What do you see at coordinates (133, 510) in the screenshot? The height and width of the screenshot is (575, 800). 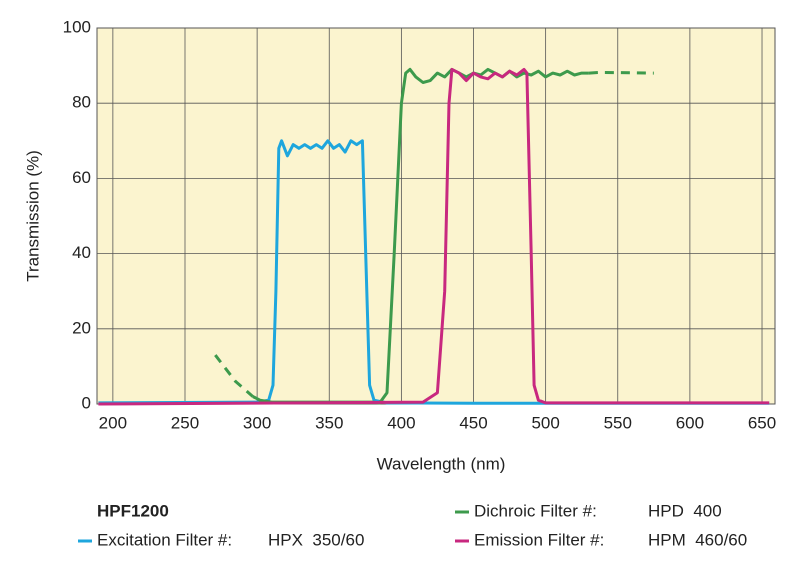 I see `legend-title: HPF1200` at bounding box center [133, 510].